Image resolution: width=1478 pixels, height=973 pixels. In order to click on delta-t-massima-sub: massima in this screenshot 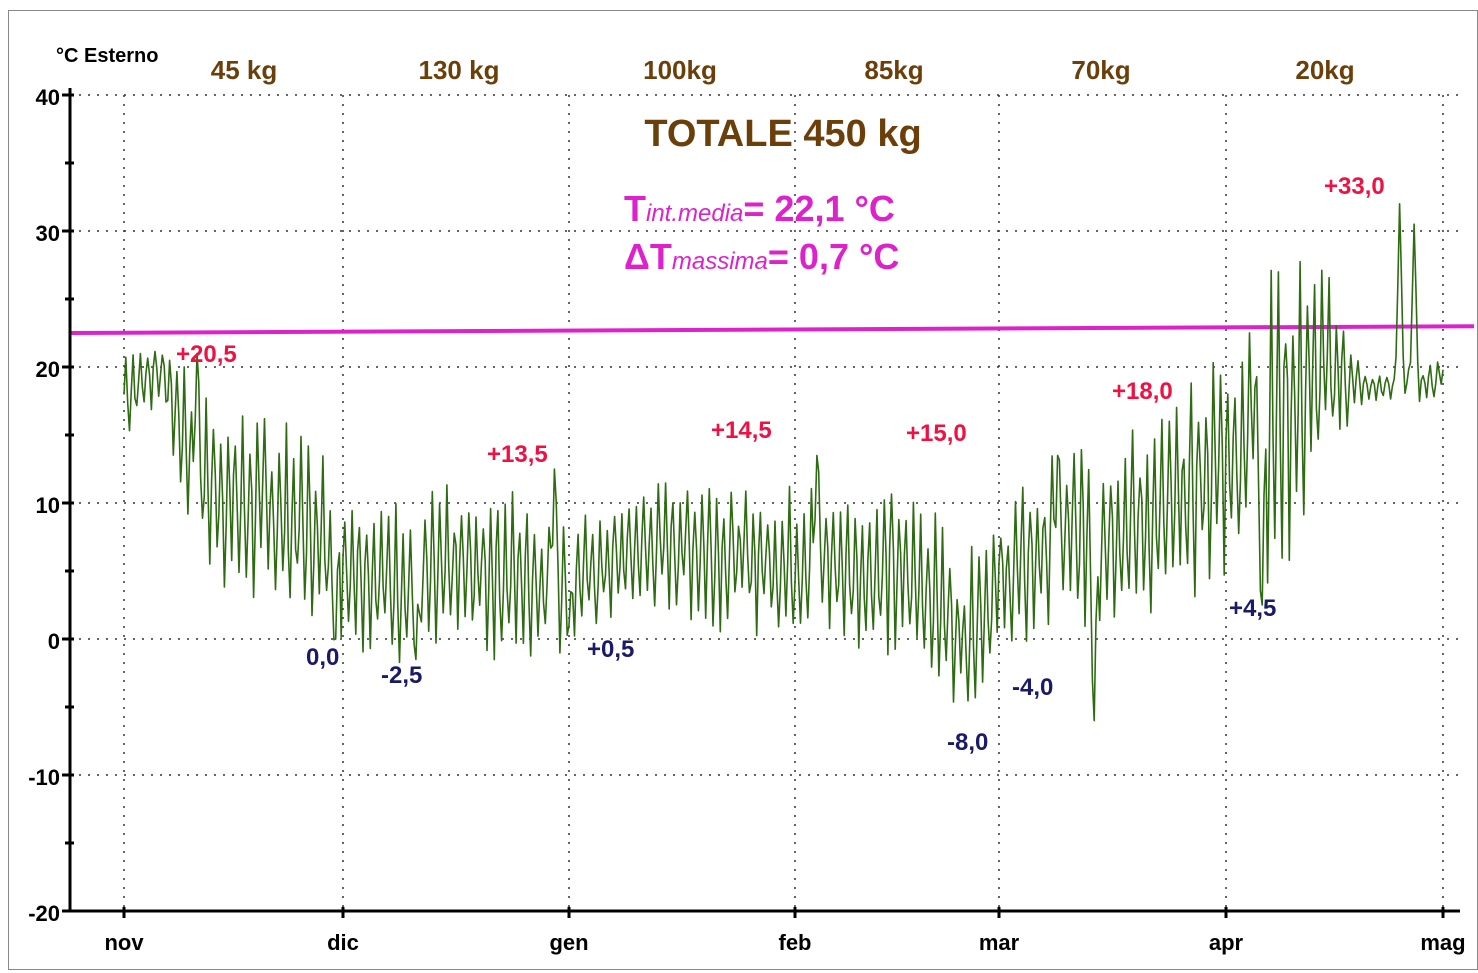, I will do `click(720, 261)`.